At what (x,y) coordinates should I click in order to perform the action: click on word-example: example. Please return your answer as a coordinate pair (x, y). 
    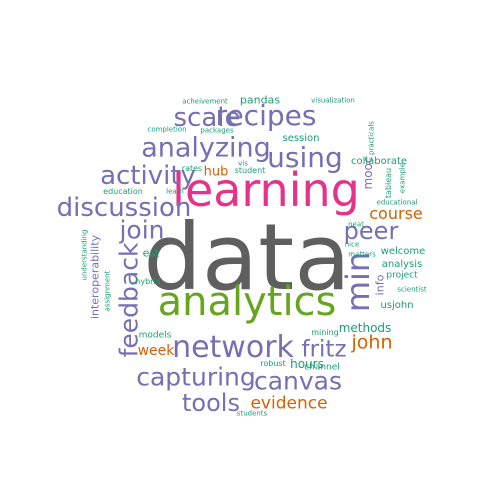
    Looking at the image, I should click on (402, 178).